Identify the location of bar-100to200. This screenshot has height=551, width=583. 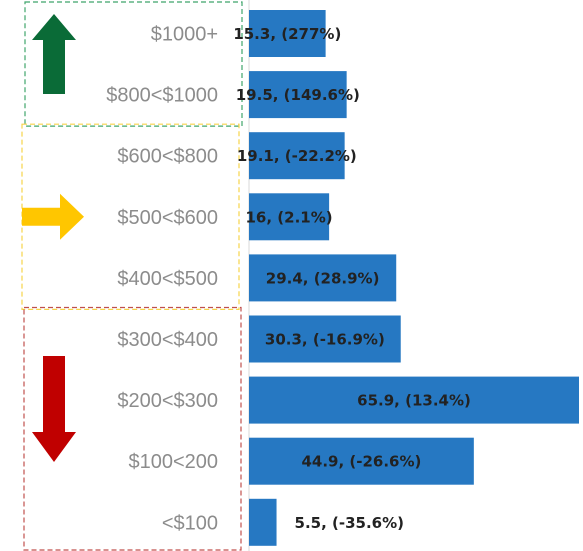
(361, 461).